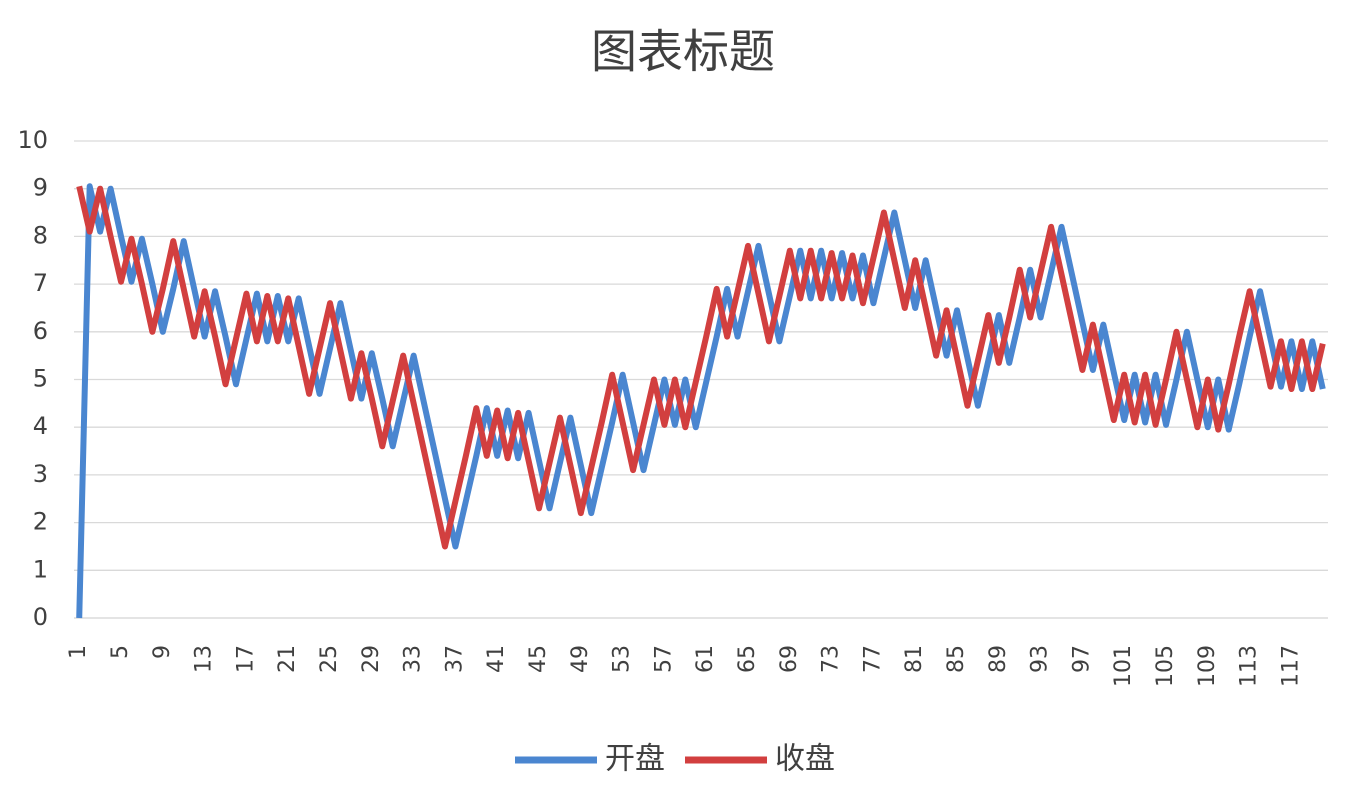 Image resolution: width=1366 pixels, height=806 pixels. What do you see at coordinates (162, 652) in the screenshot?
I see `x-tick-label: 9` at bounding box center [162, 652].